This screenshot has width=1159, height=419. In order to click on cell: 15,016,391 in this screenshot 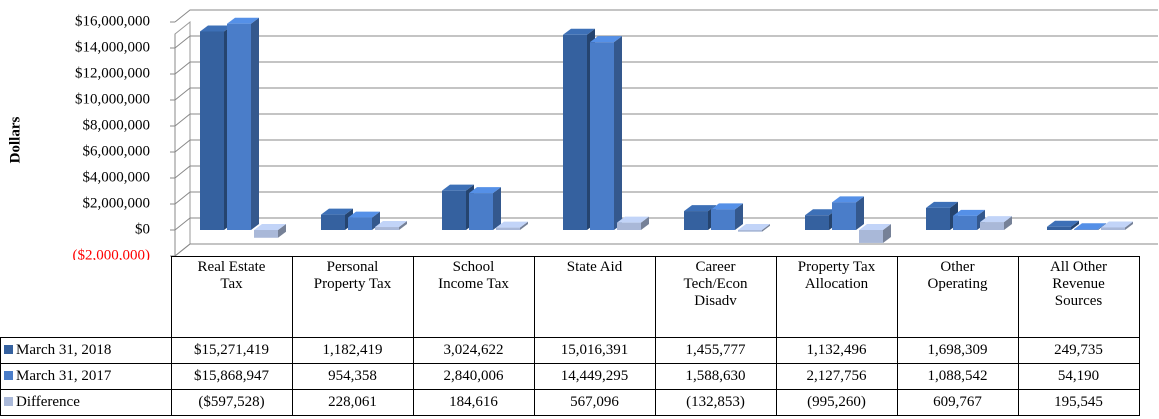, I will do `click(594, 350)`.